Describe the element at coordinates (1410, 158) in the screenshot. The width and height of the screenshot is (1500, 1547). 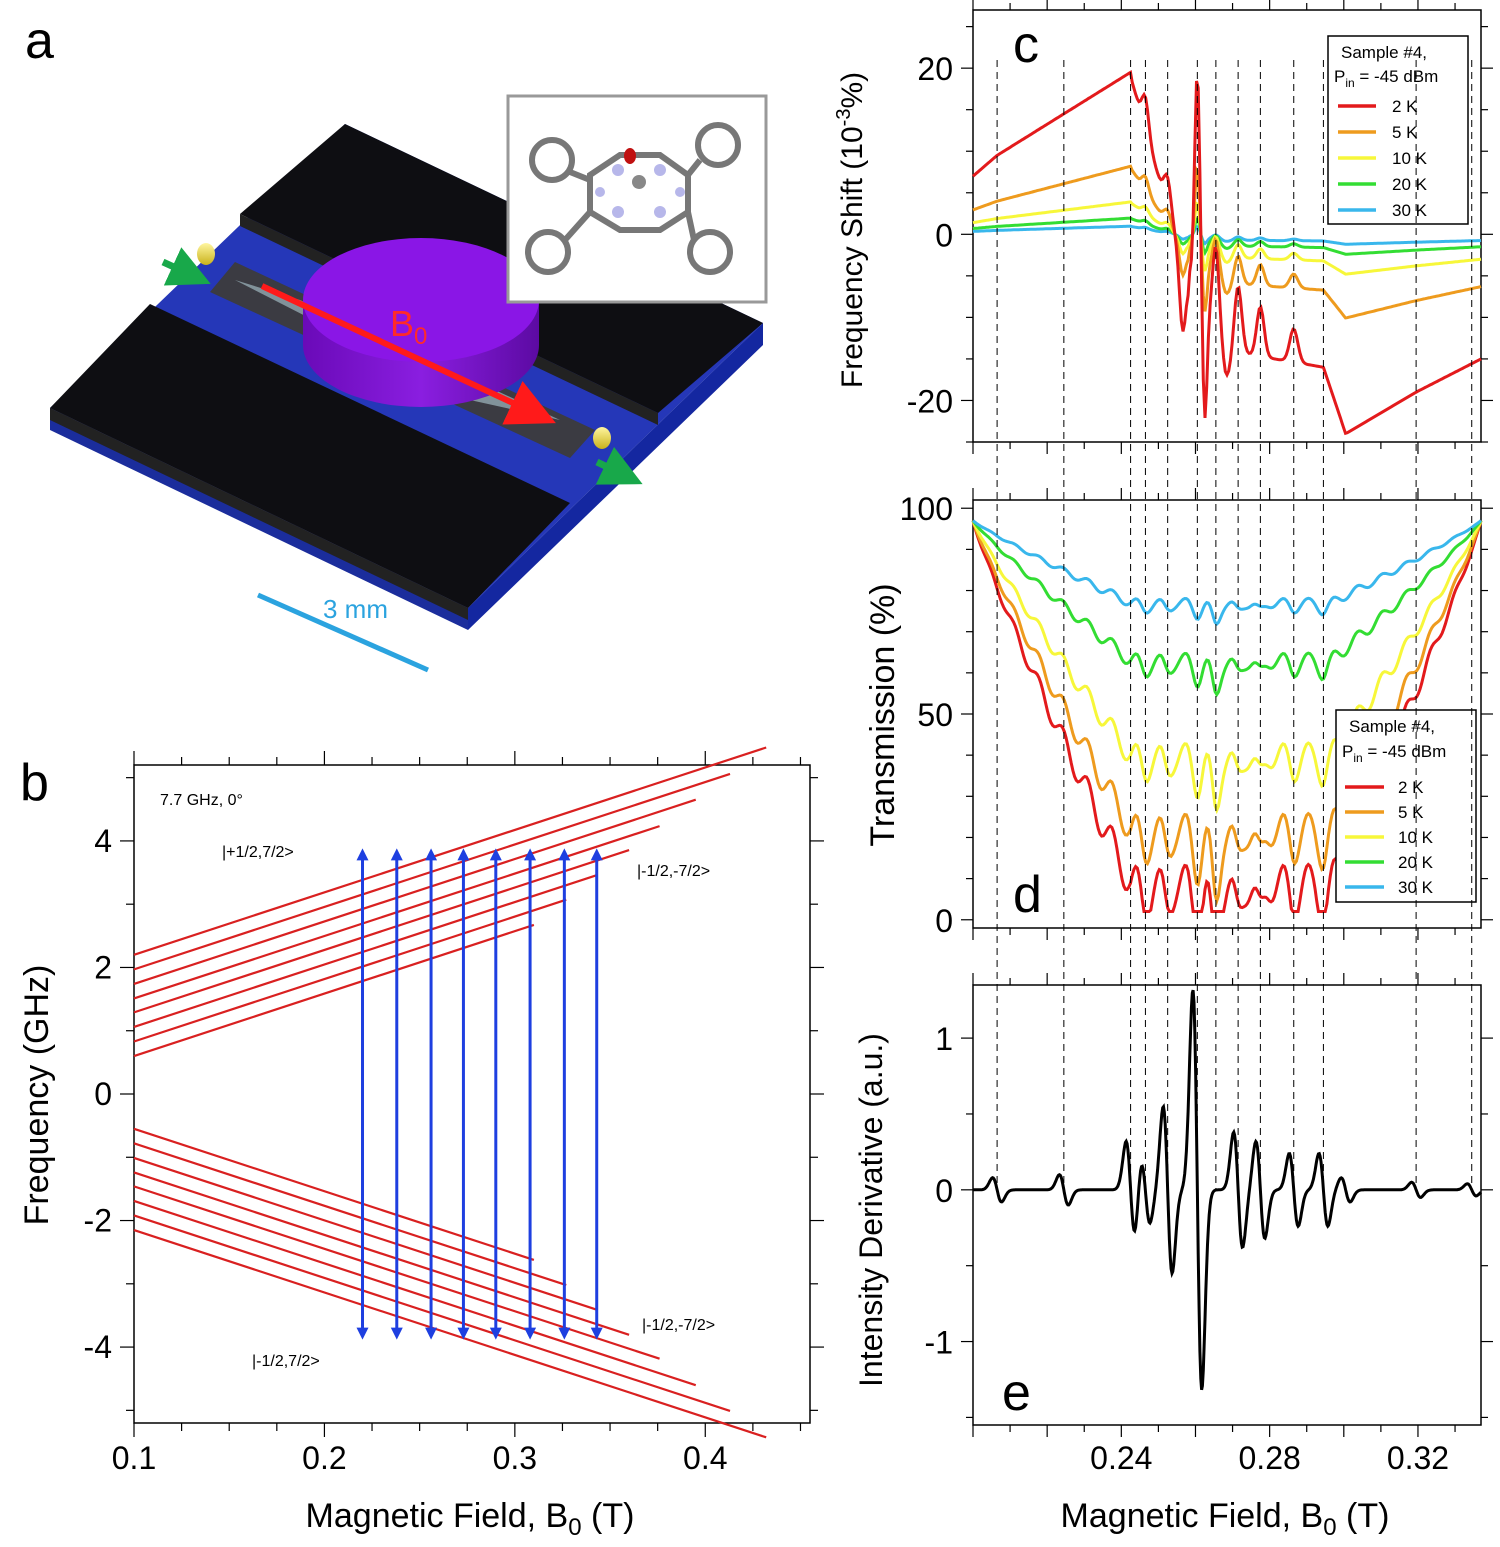
I see `legend-label-c: 10 K` at that location.